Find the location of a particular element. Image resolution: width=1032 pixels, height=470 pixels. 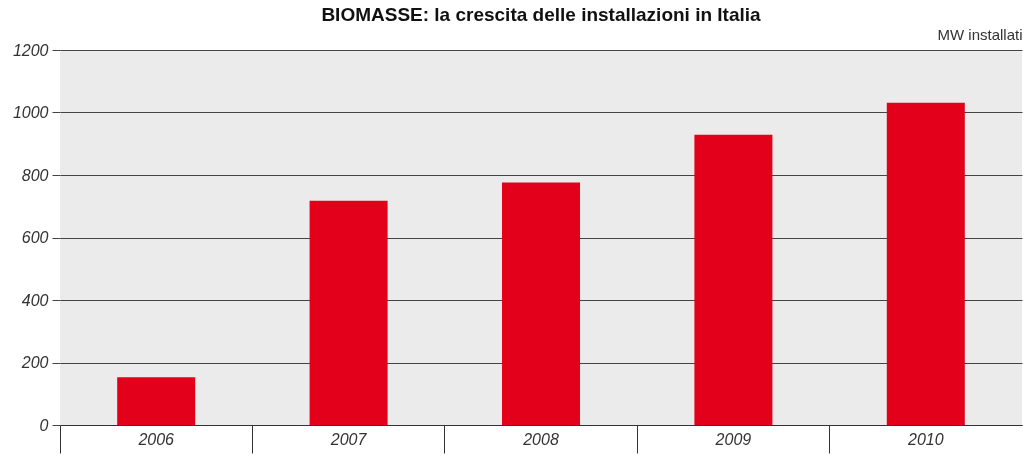

y-tick-label: 800 is located at coordinates (35, 175).